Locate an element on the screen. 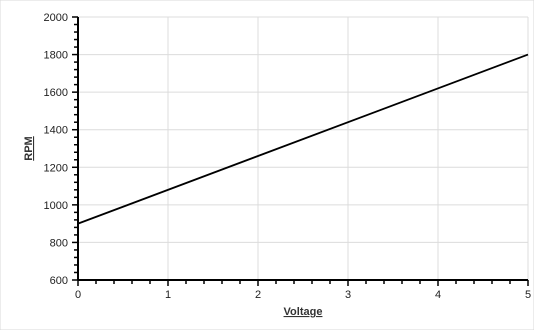  x-tick-label: 5 is located at coordinates (528, 295).